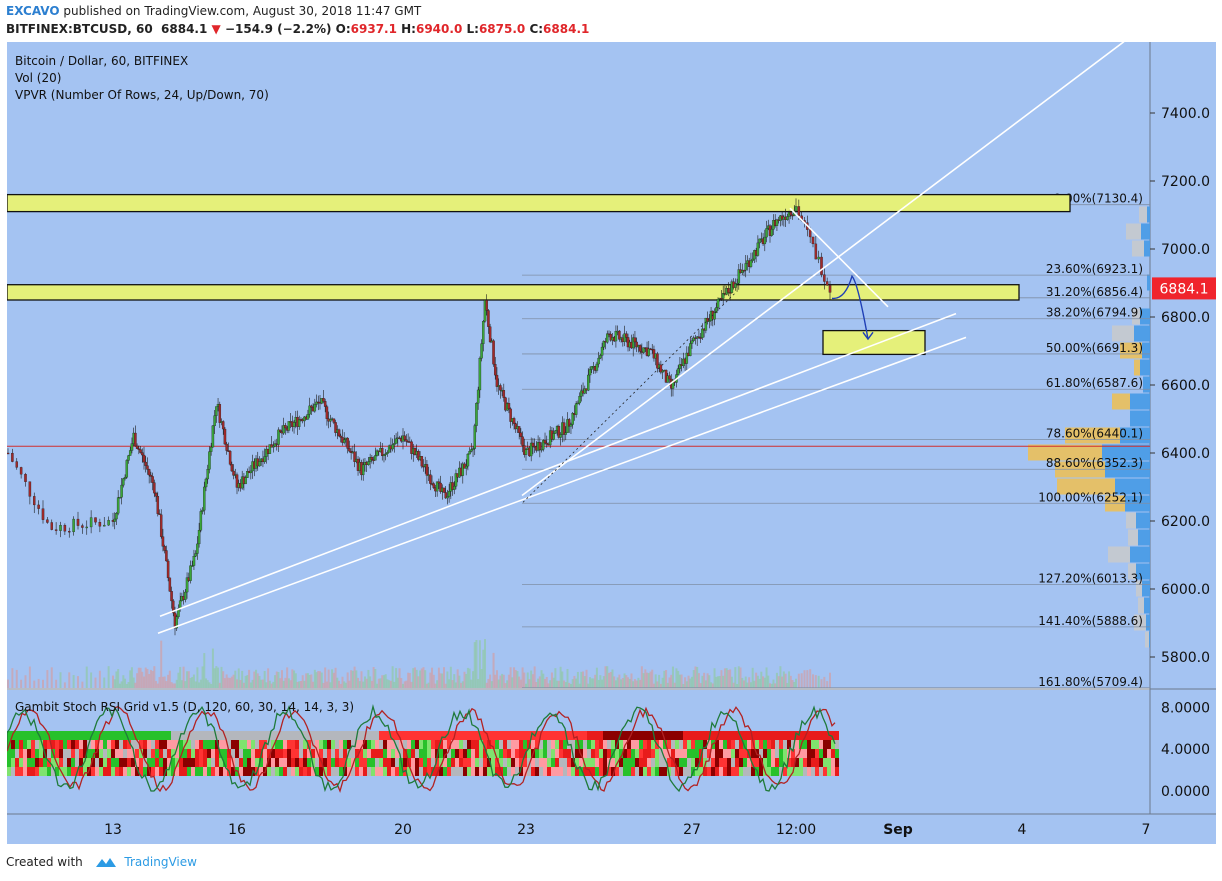  What do you see at coordinates (611, 829) in the screenshot?
I see `time-axis` at bounding box center [611, 829].